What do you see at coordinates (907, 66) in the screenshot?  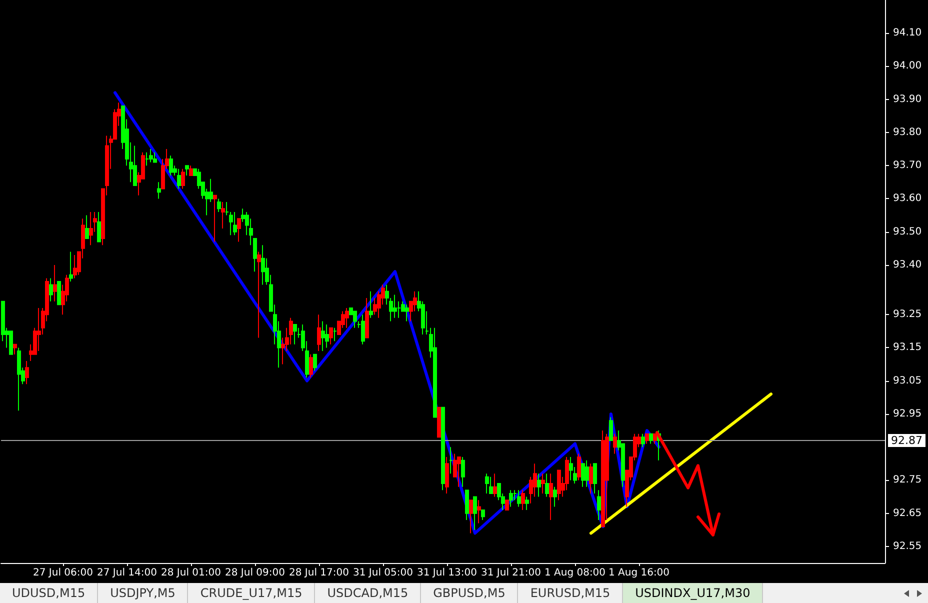 I see `y-tick-label: 94.00` at bounding box center [907, 66].